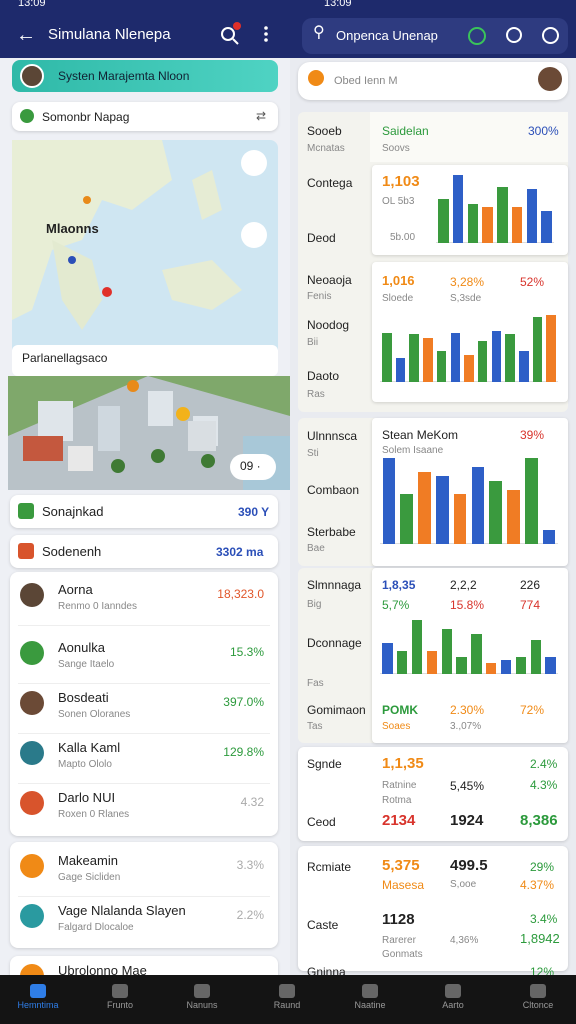  I want to click on metric: 4,36%, so click(464, 940).